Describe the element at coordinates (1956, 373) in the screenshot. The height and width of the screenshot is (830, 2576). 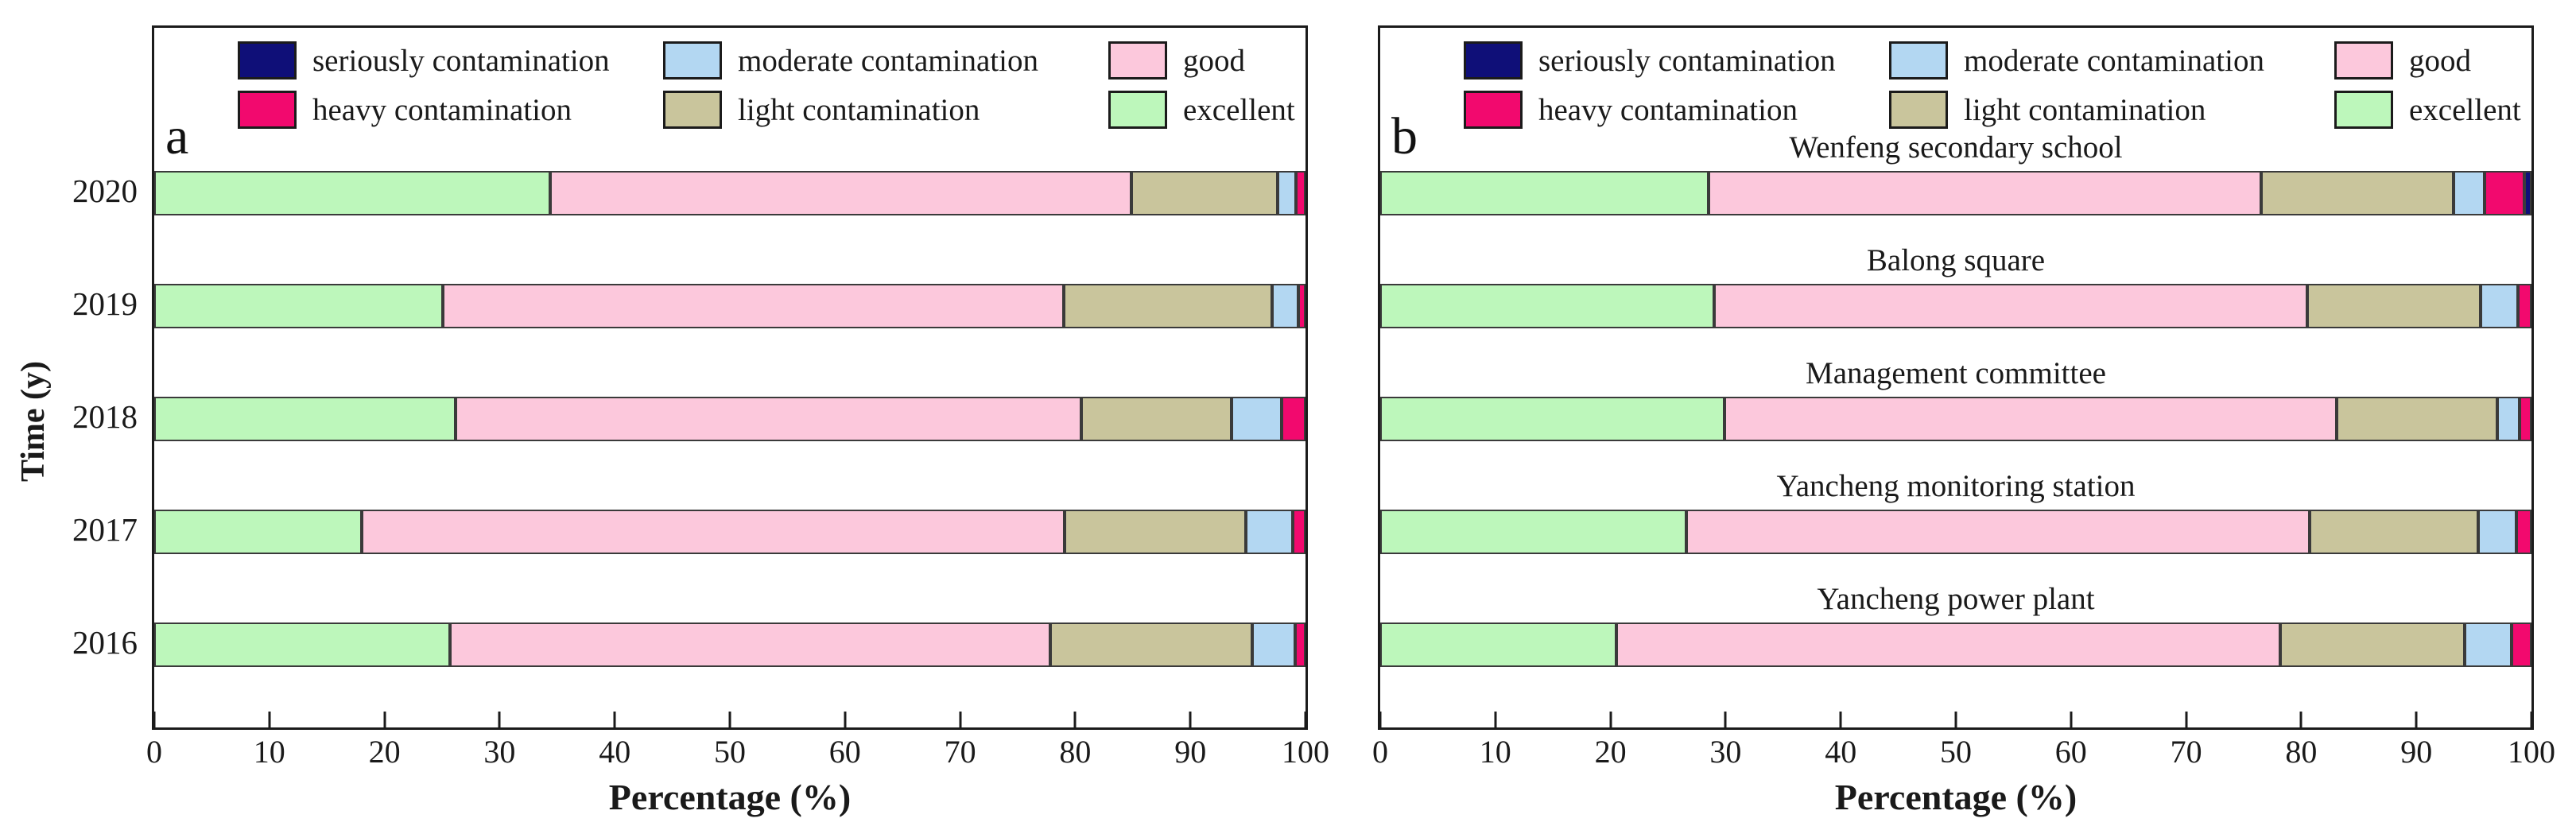
I see `site-label: Management committee` at that location.